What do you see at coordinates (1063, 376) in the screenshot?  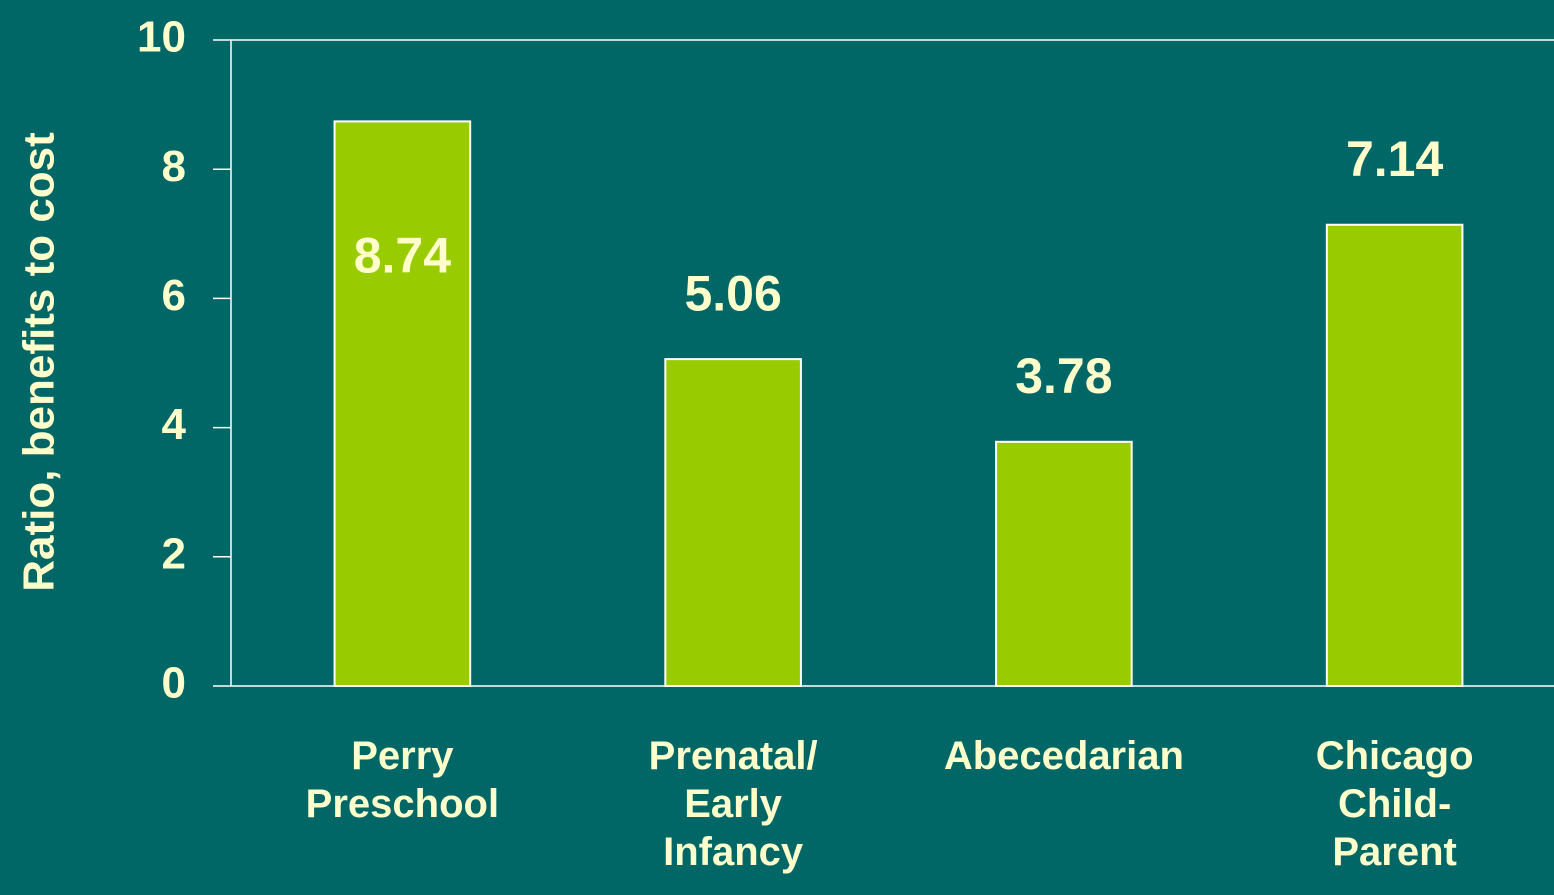 I see `value-label: 3.78` at bounding box center [1063, 376].